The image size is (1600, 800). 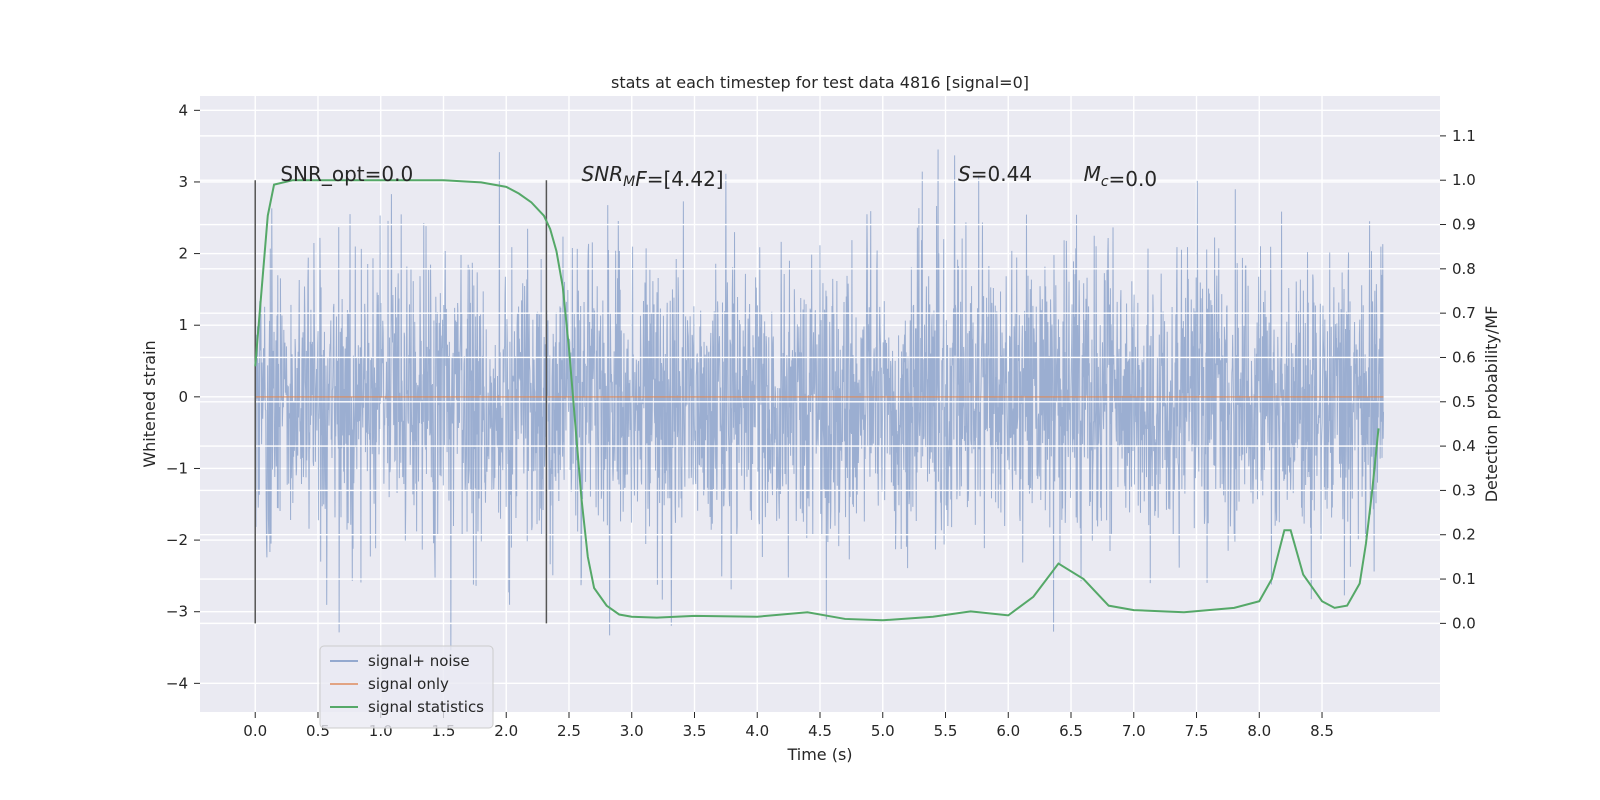 I want to click on annotation-text: S=0.44, so click(x=995, y=174).